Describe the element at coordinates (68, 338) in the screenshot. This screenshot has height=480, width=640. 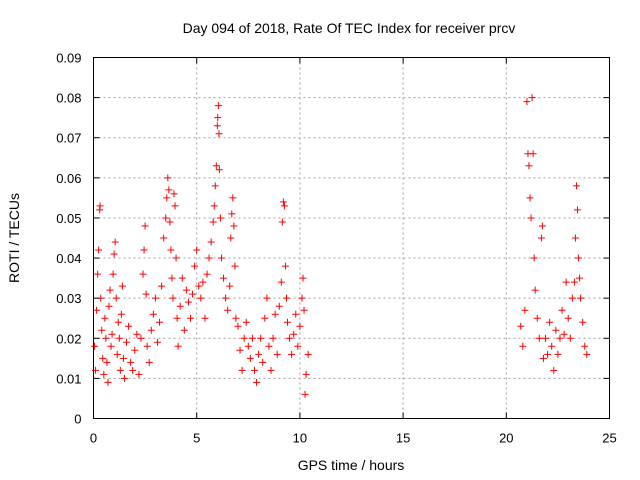
I see `y-tick-label: 0.02` at that location.